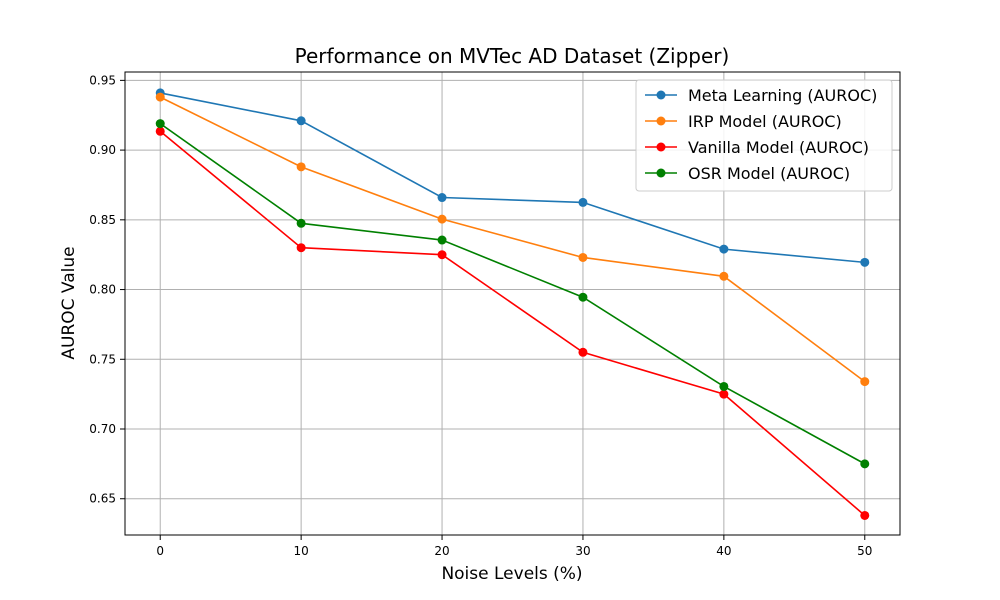 This screenshot has width=1000, height=600. I want to click on legend-marker-irp-model-auroc, so click(661, 121).